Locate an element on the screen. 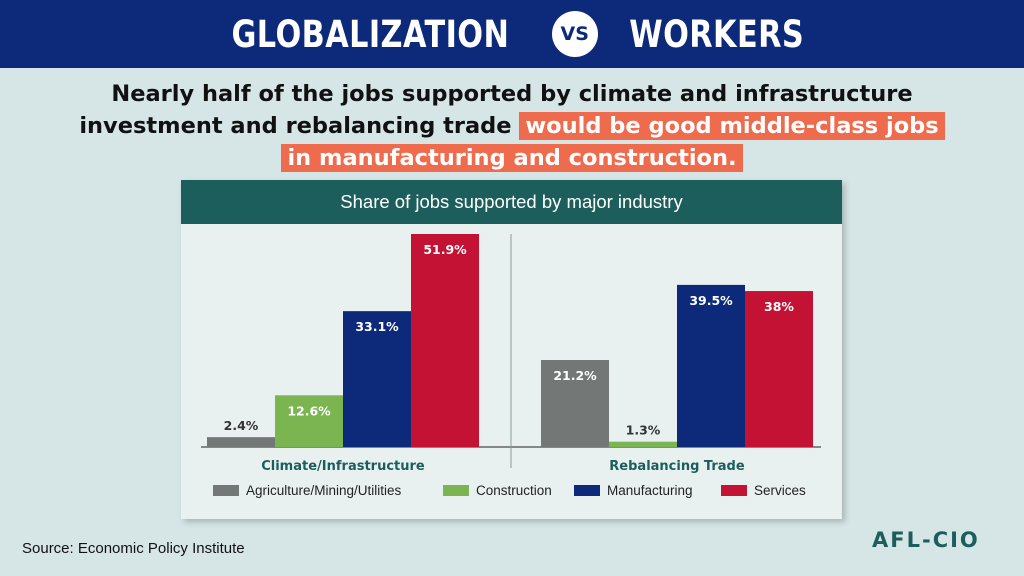 The image size is (1024, 576). bar-label-2-1: 39.5% is located at coordinates (711, 300).